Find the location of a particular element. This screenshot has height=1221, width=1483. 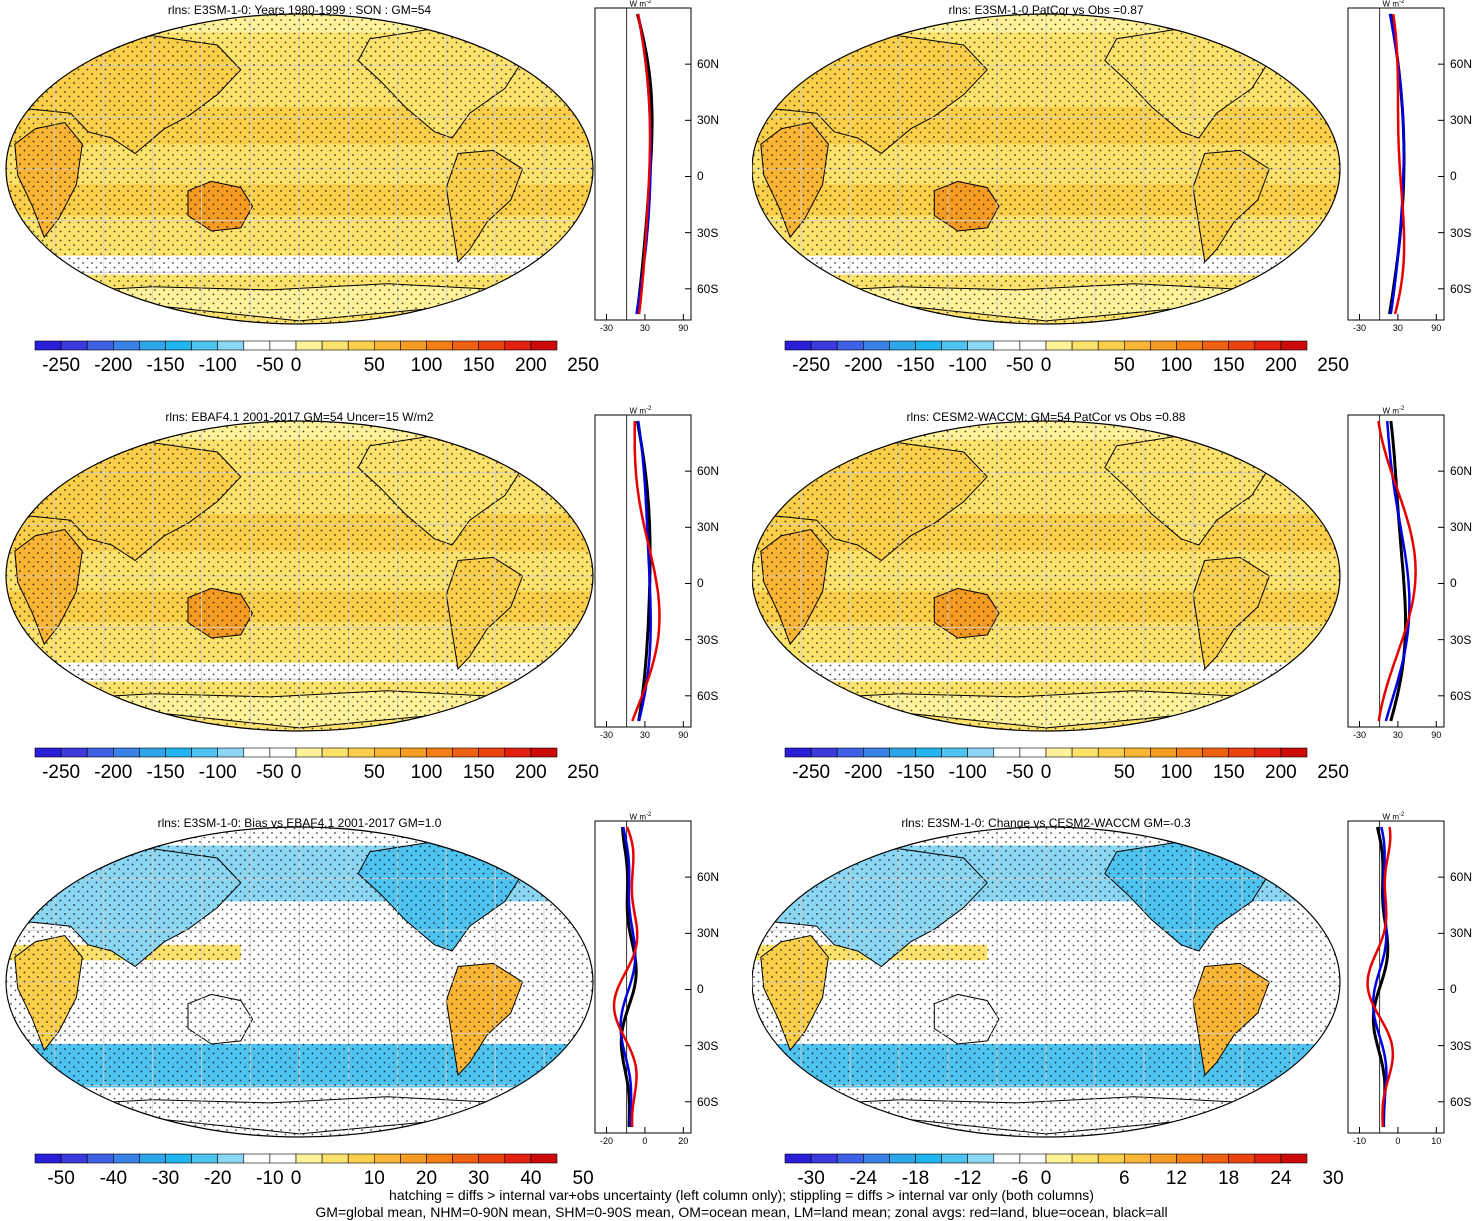

colorbar-label: -12 is located at coordinates (967, 1178).